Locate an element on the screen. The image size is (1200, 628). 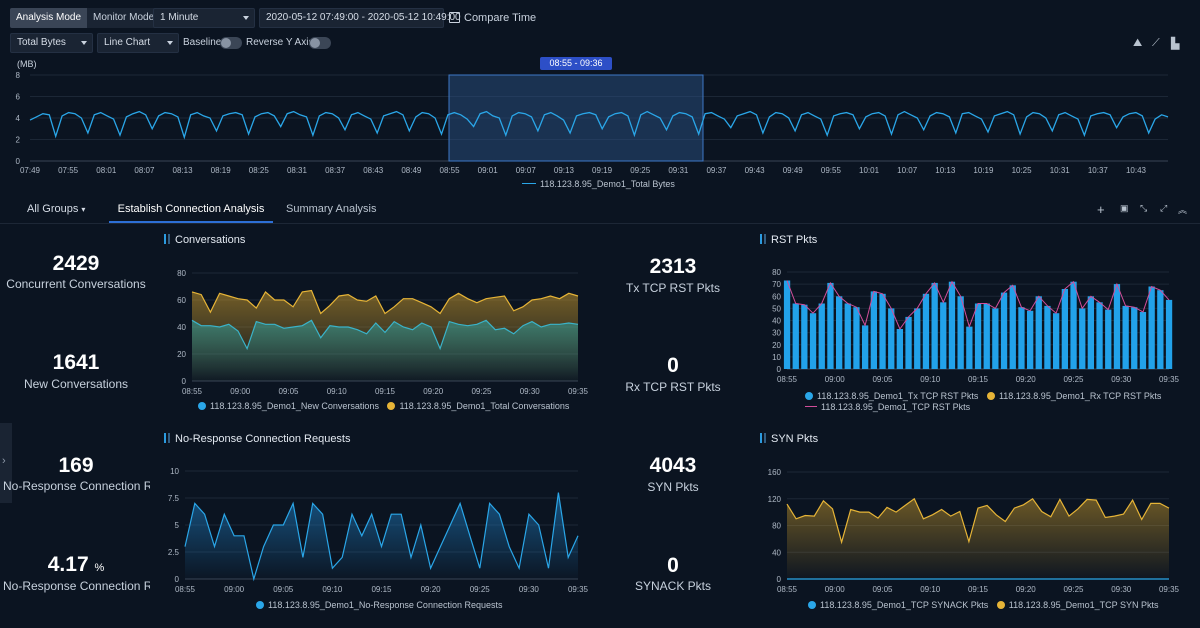
chevron-right-icon: › is located at coordinates (4, 461).